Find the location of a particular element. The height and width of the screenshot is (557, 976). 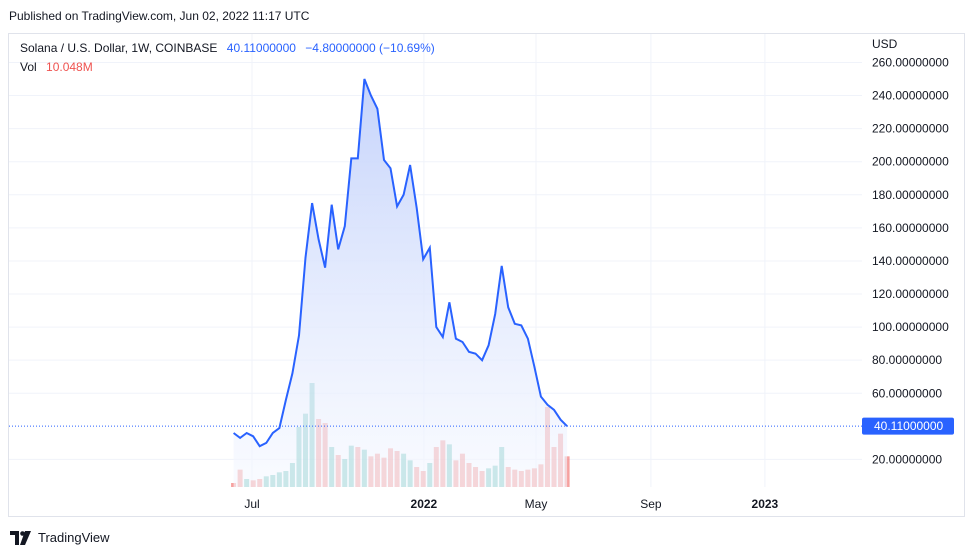

time-axis: Jul 2022 May Sep 2023 is located at coordinates (511, 504).